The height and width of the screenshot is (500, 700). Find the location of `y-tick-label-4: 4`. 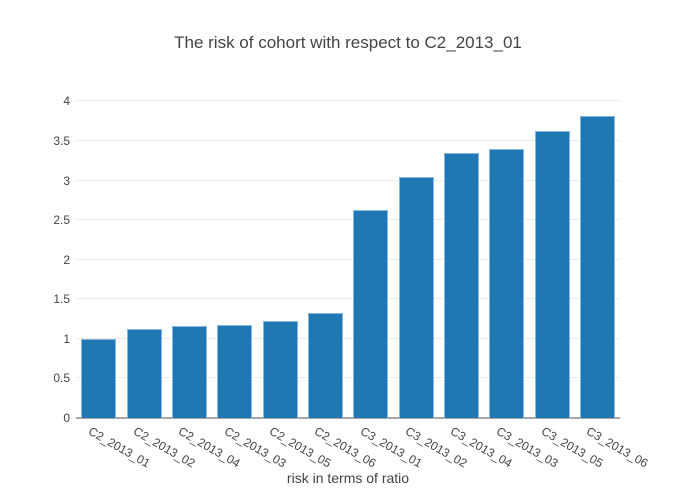

y-tick-label-4: 4 is located at coordinates (66, 101).